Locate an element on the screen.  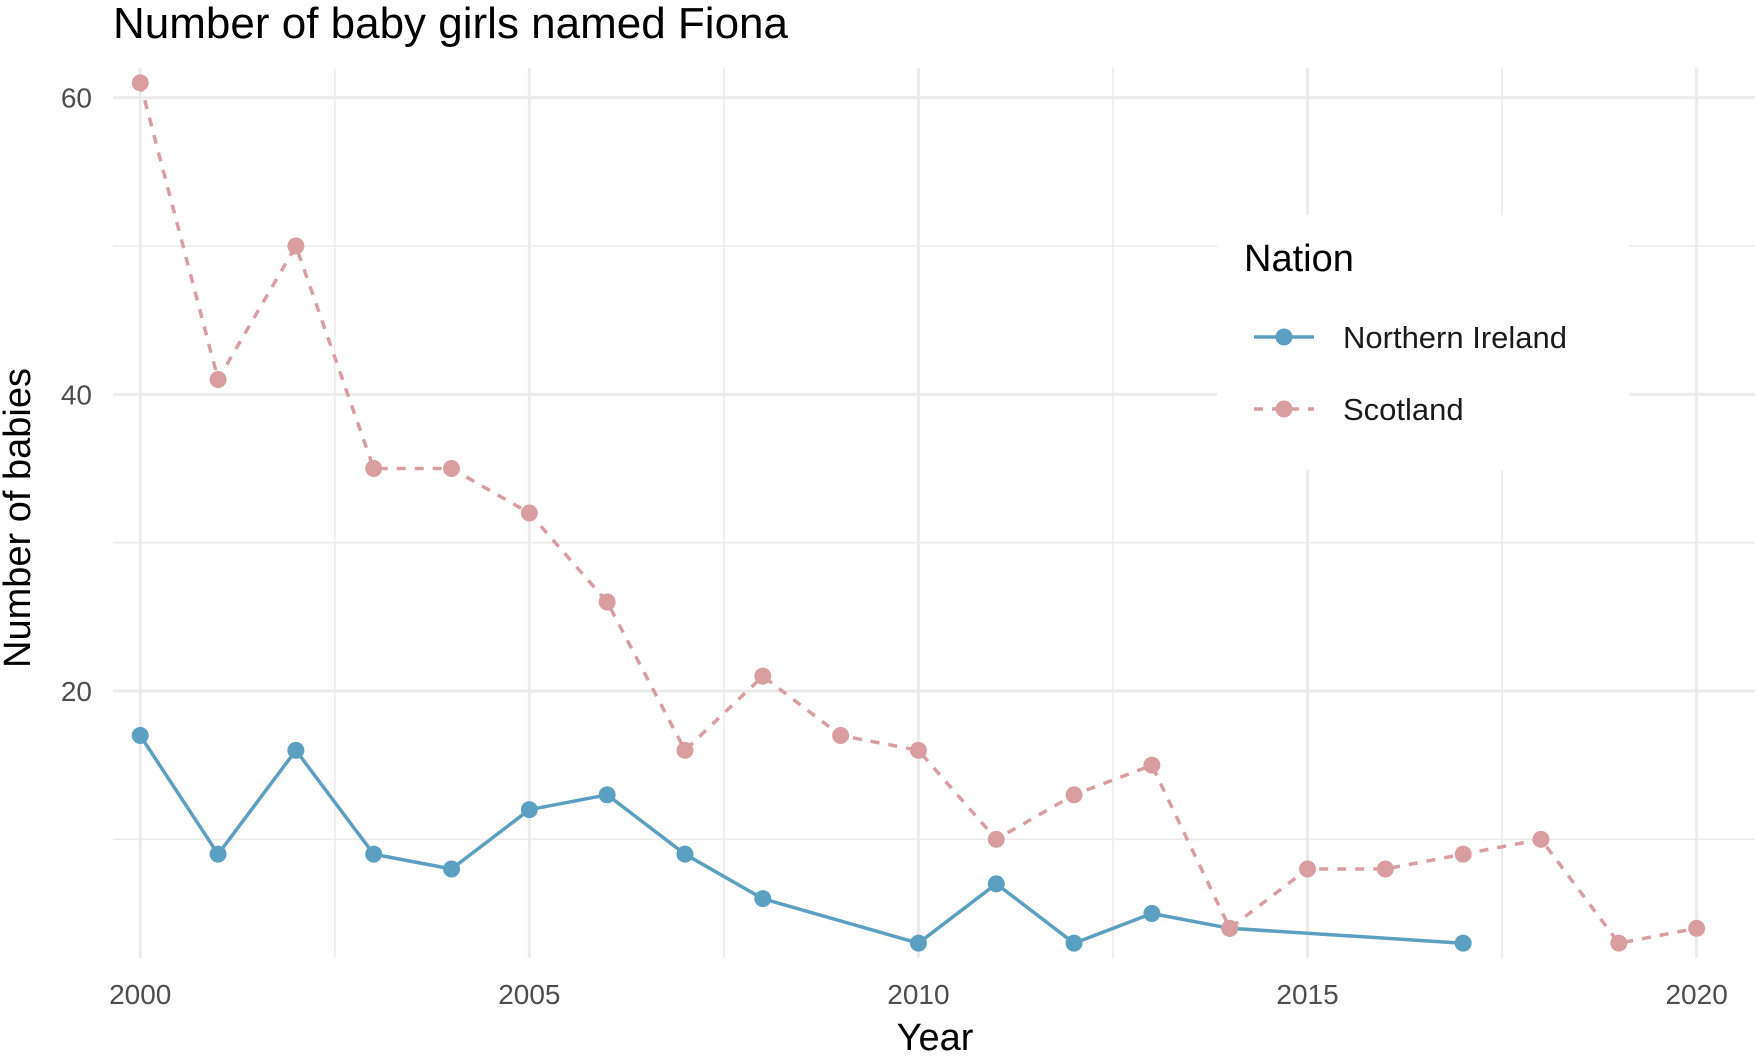
chart-title: Number of baby girls named Fiona is located at coordinates (451, 24).